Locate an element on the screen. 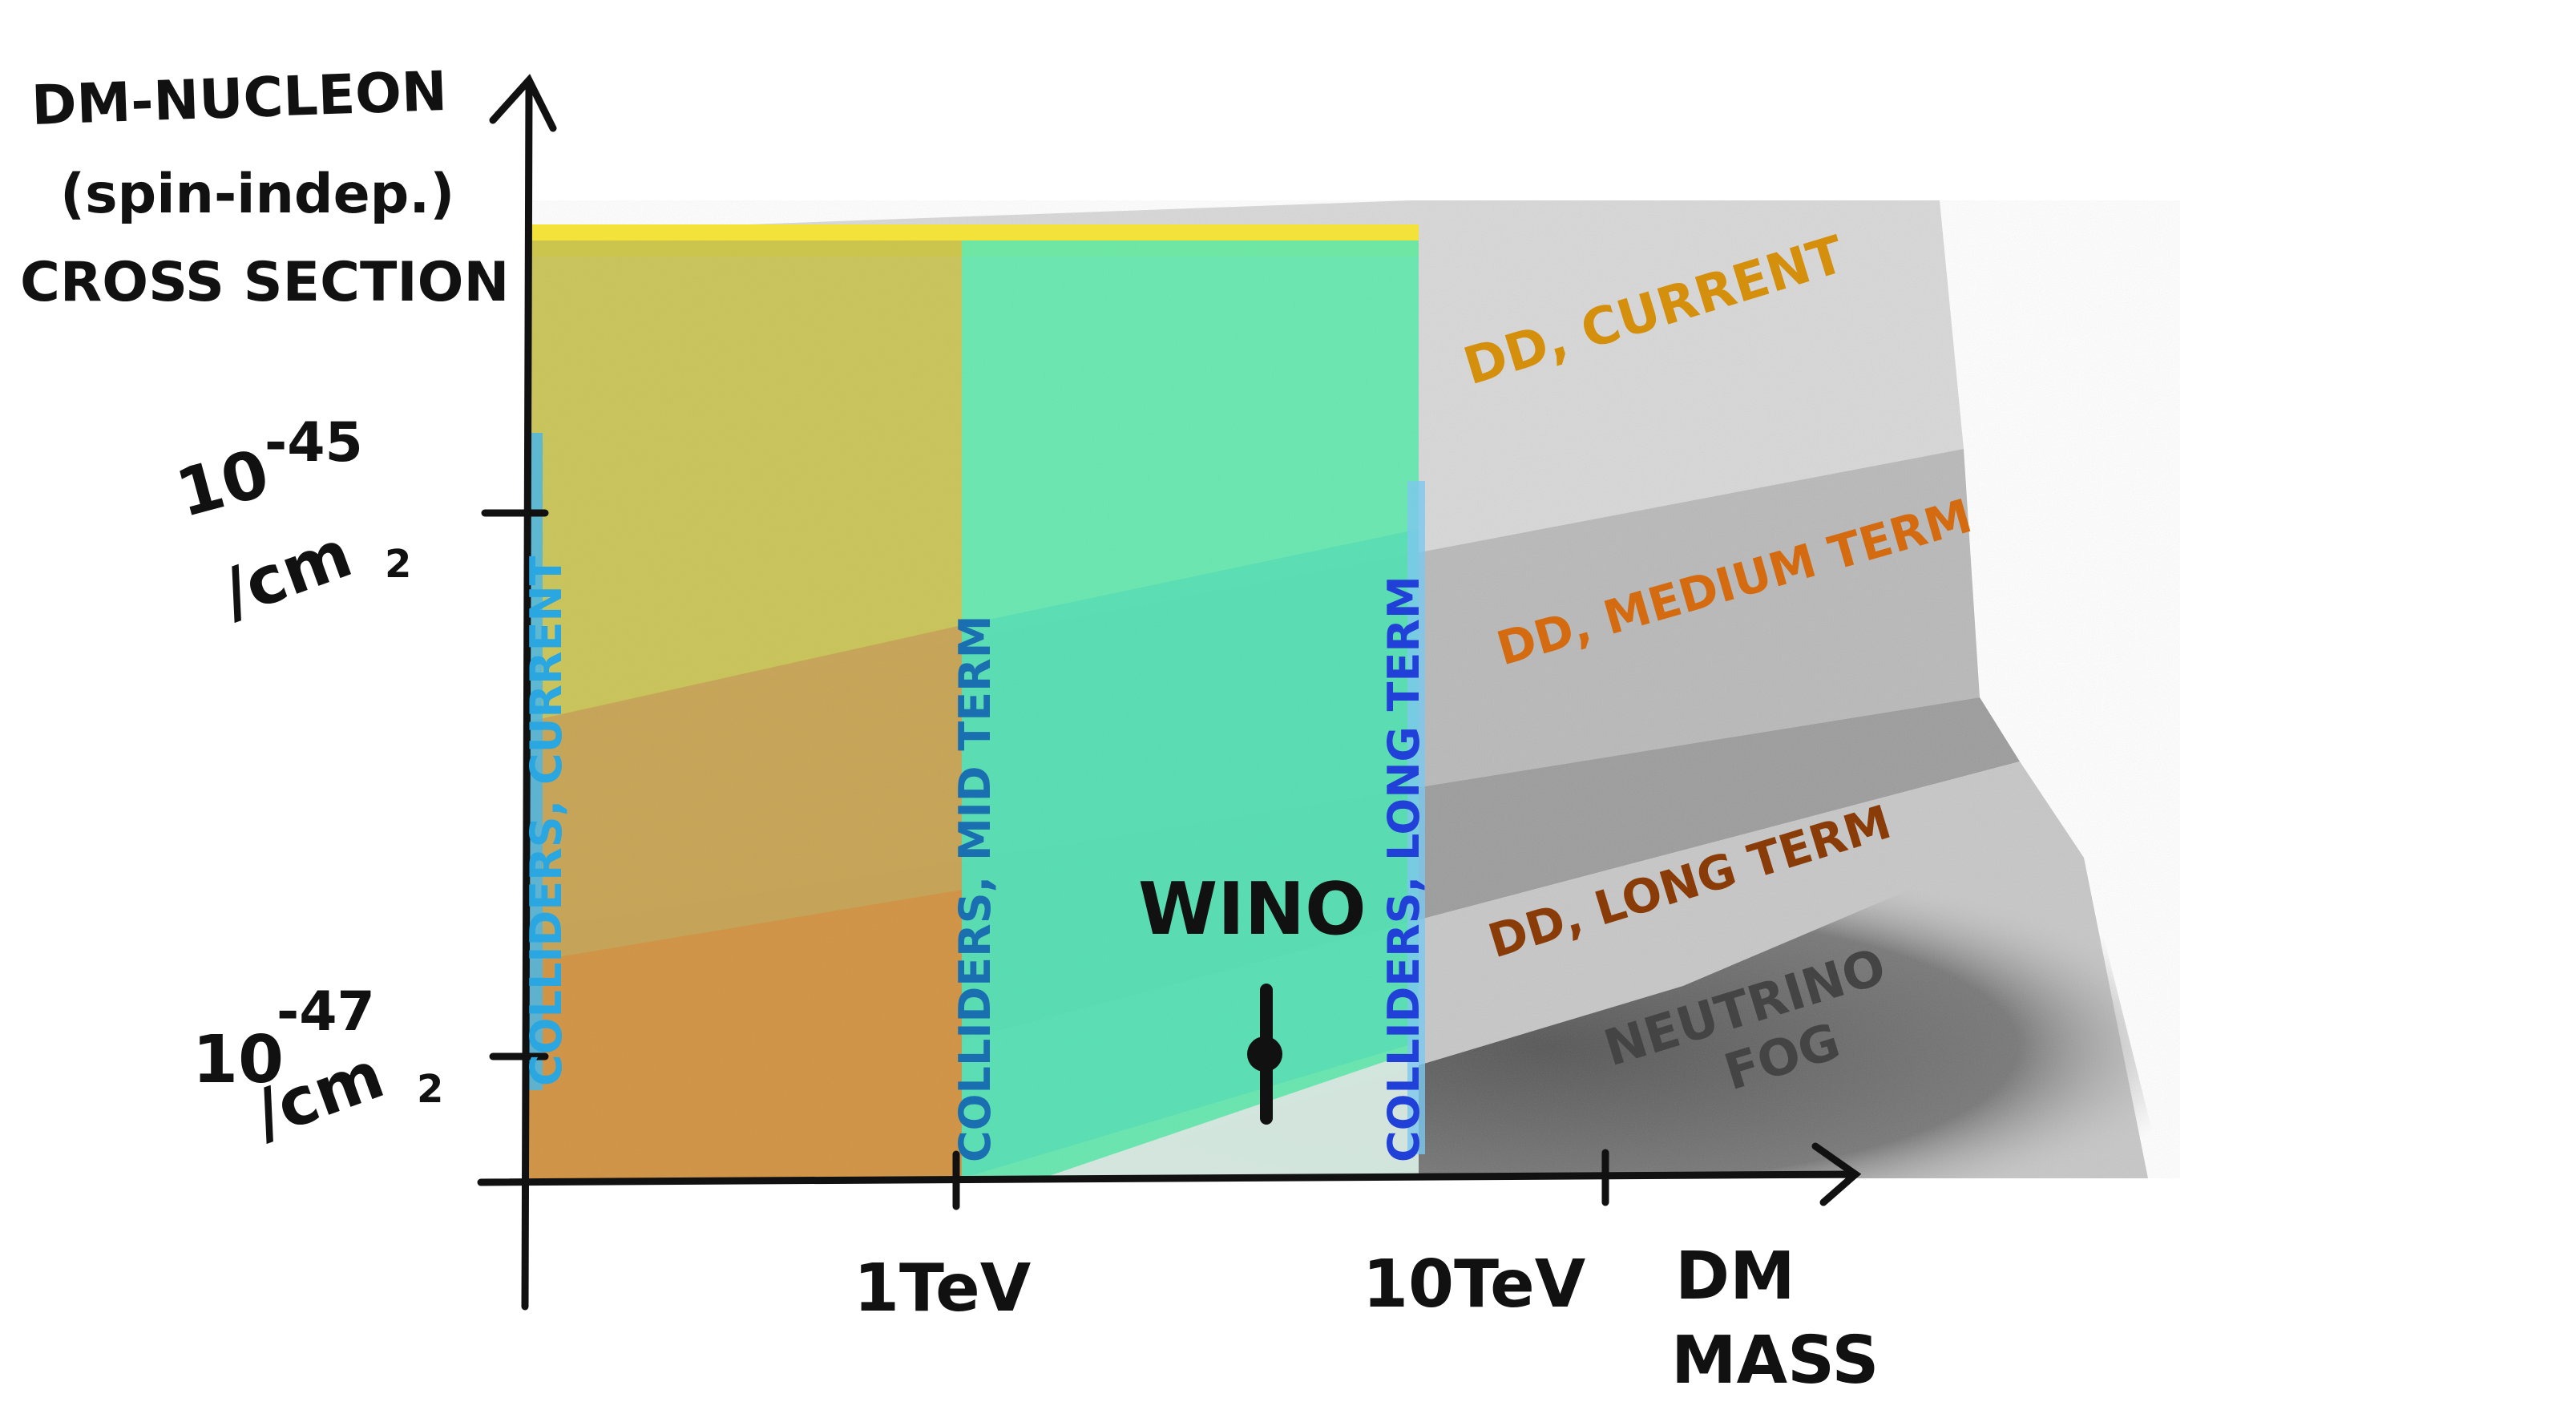 Image resolution: width=2576 pixels, height=1422 pixels. wino-label: WINO is located at coordinates (1253, 909).